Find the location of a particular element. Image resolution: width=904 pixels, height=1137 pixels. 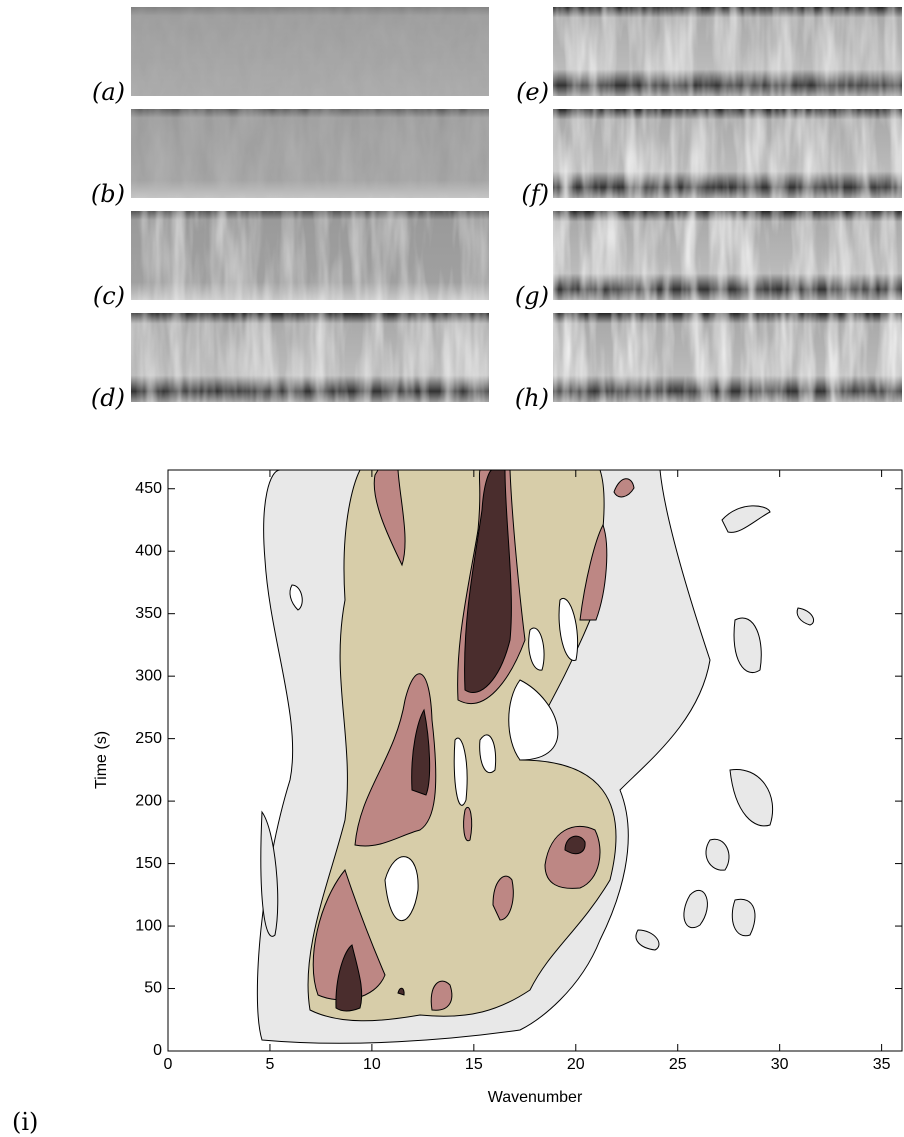

panel-label: (e) is located at coordinates (532, 92).